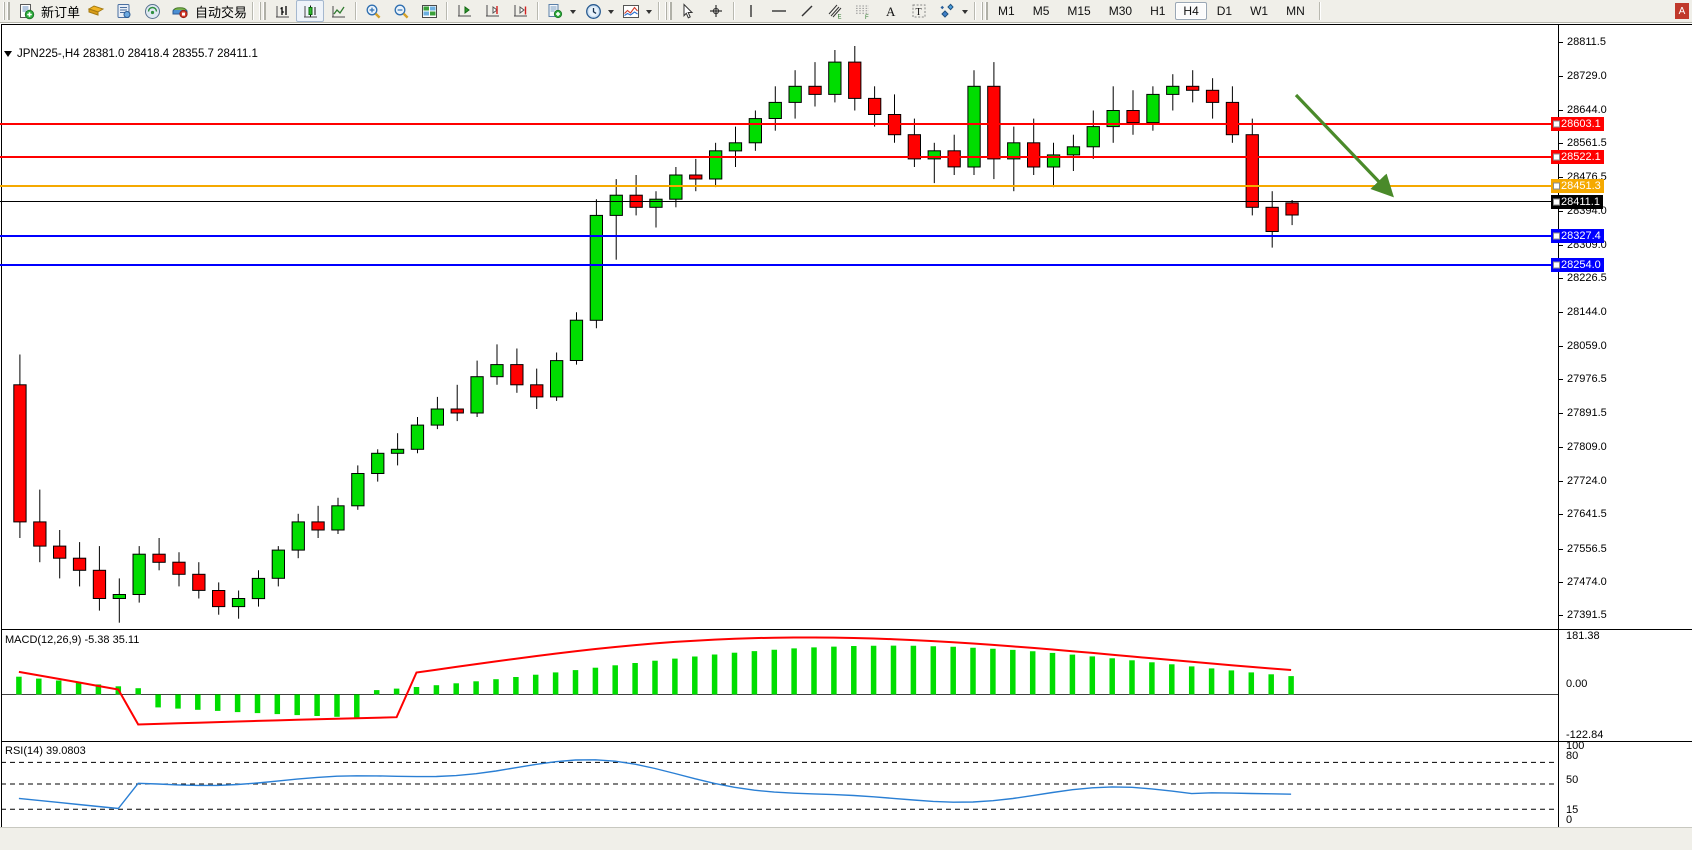 This screenshot has height=851, width=1692. Describe the element at coordinates (807, 11) in the screenshot. I see `trendline-icon` at that location.